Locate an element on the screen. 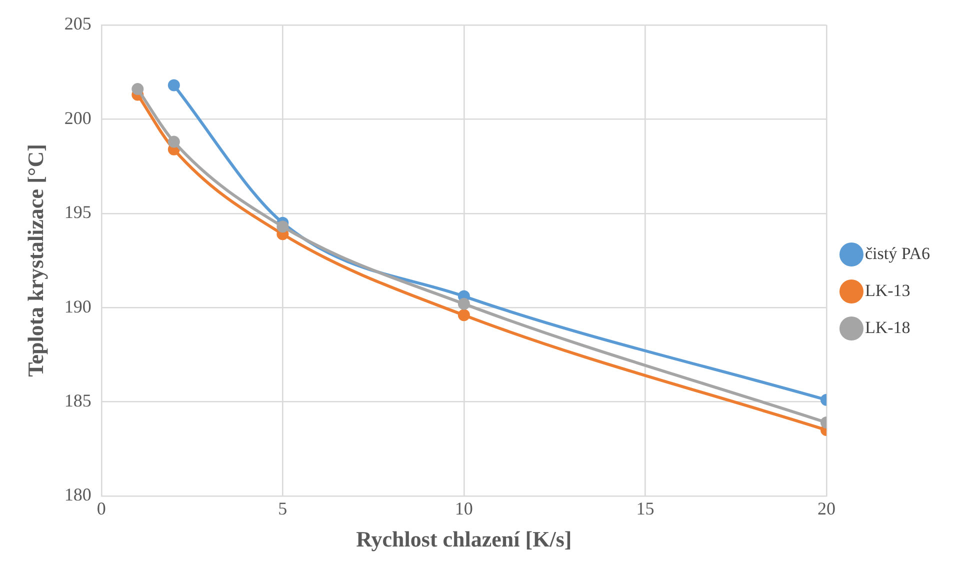  legend-label: LK-13 is located at coordinates (887, 290).